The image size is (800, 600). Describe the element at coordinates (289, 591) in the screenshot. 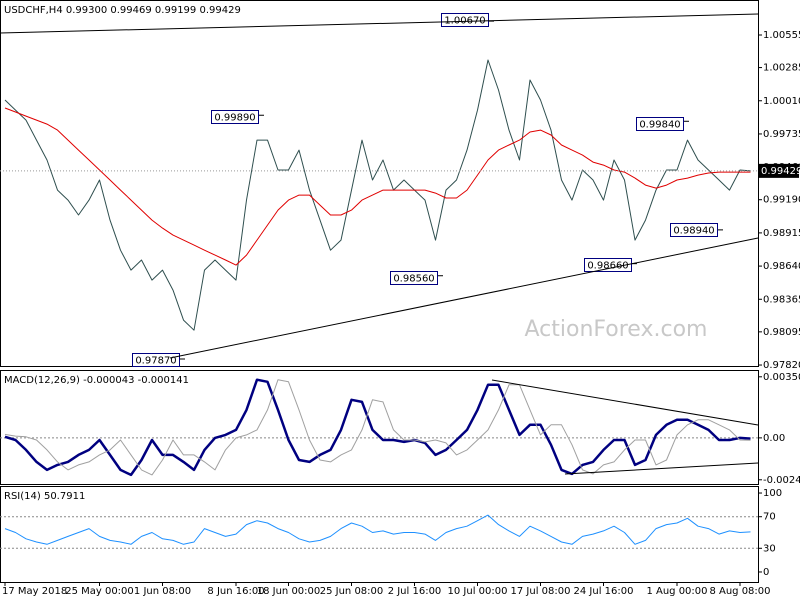

I see `x-tick-label: 18 Jun 00:00` at that location.